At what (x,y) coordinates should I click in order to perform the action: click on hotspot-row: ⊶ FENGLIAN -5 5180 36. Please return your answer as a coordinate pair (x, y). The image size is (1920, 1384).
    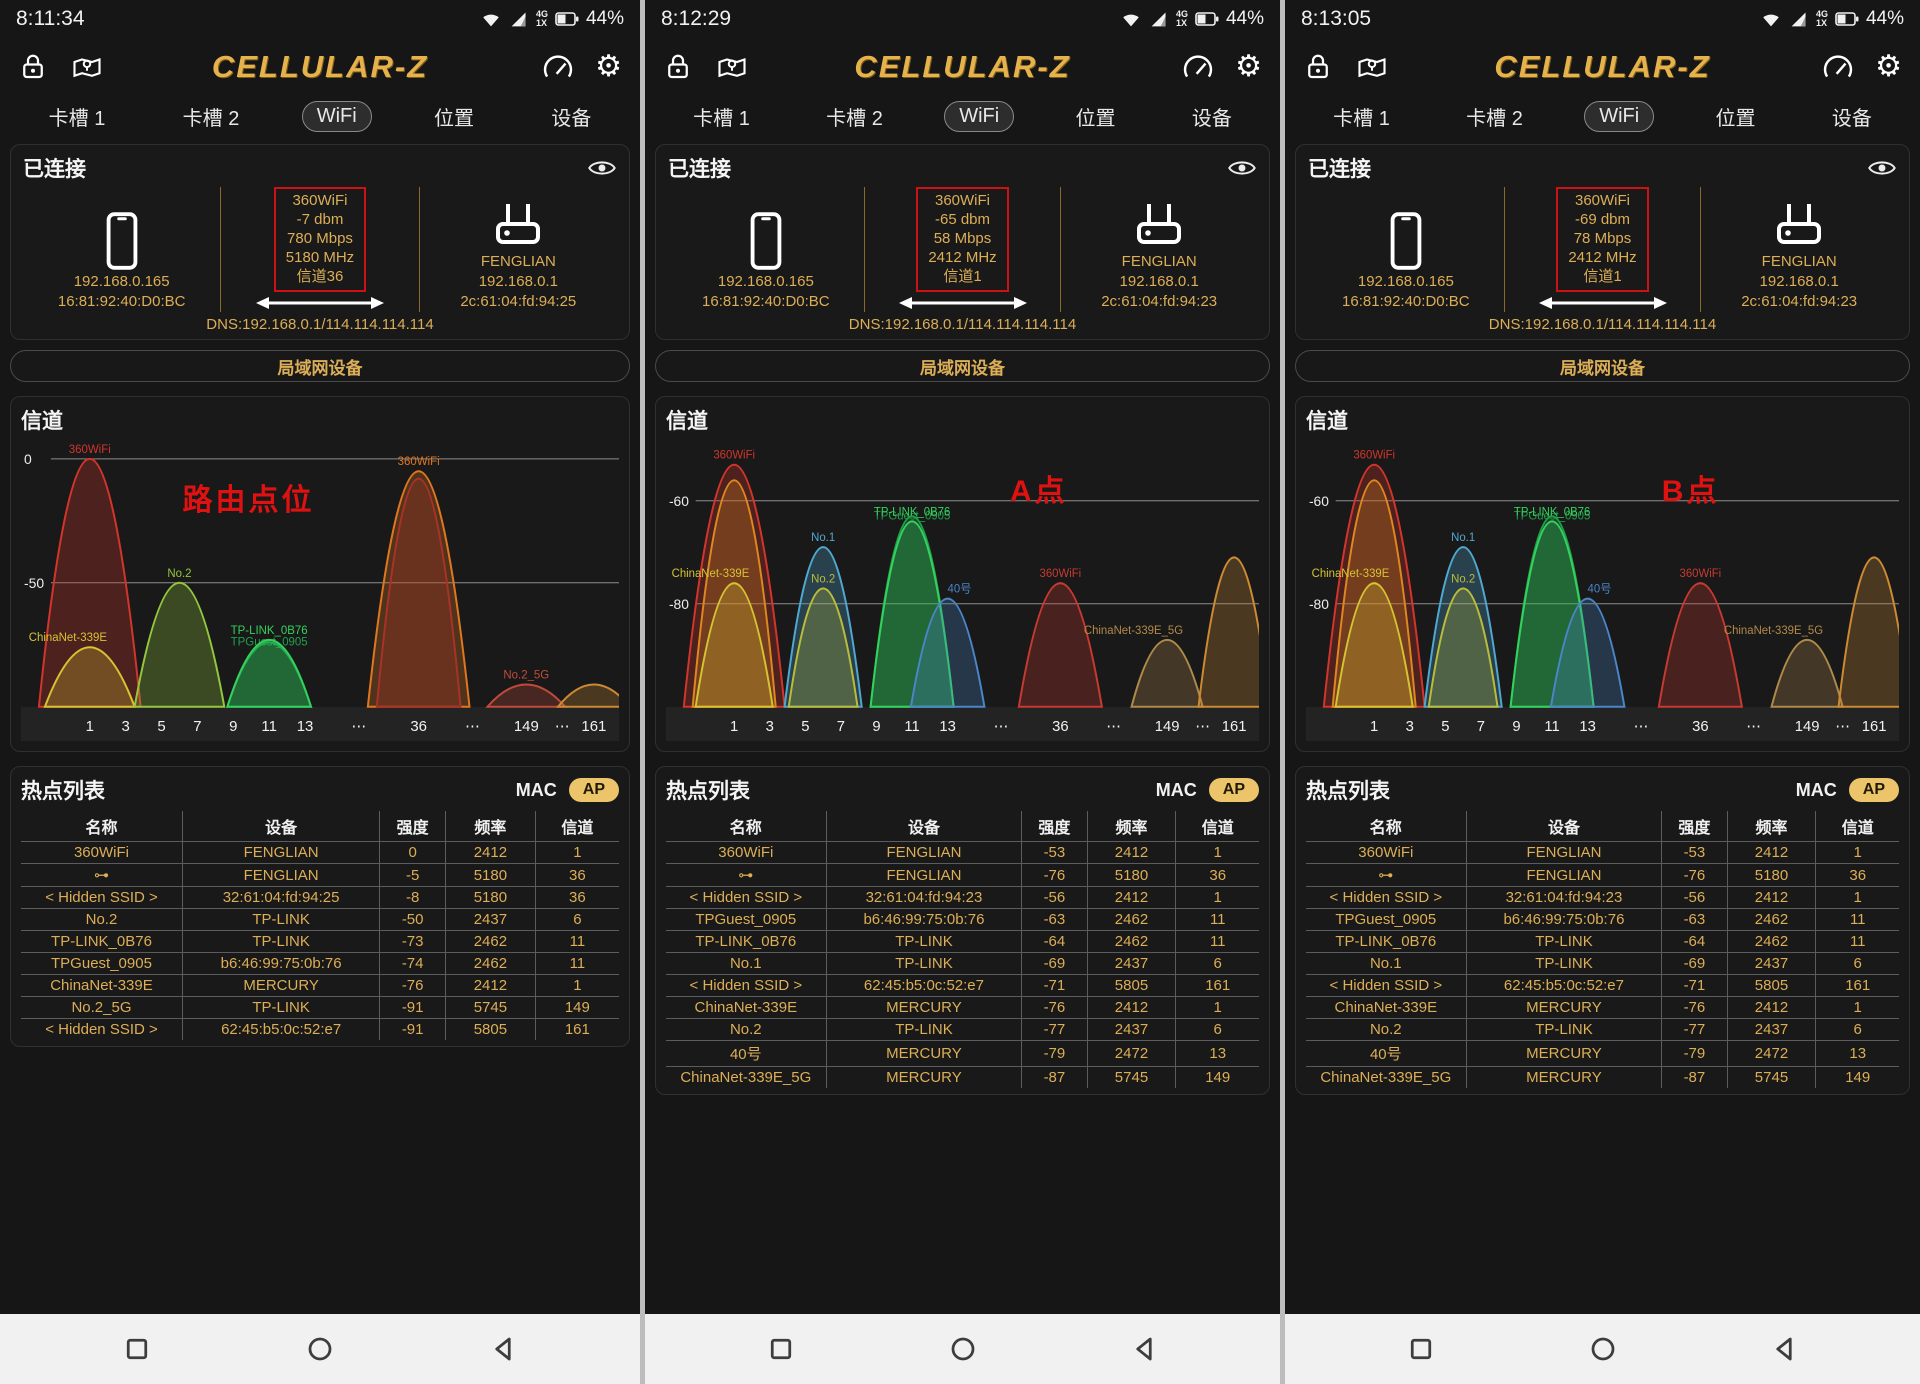
    Looking at the image, I should click on (320, 875).